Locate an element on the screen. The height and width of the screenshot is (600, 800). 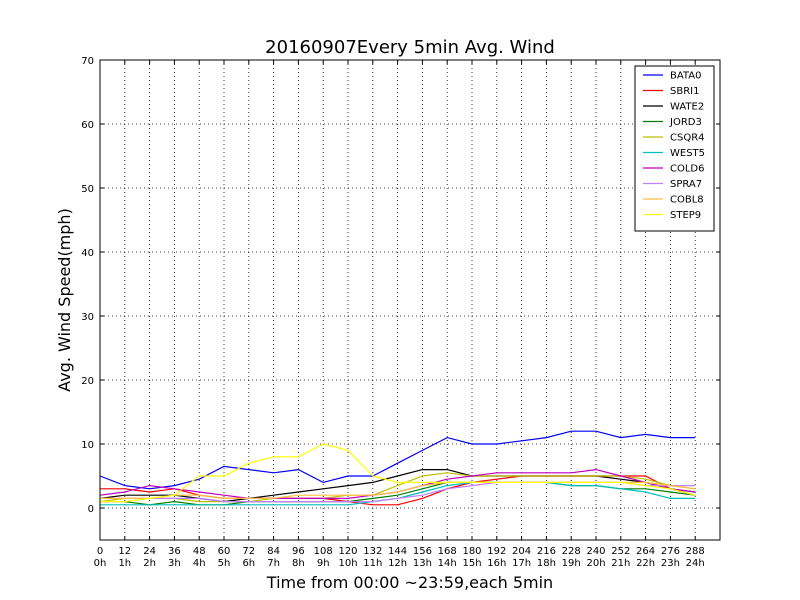
x-tick-label: 228 is located at coordinates (571, 551).